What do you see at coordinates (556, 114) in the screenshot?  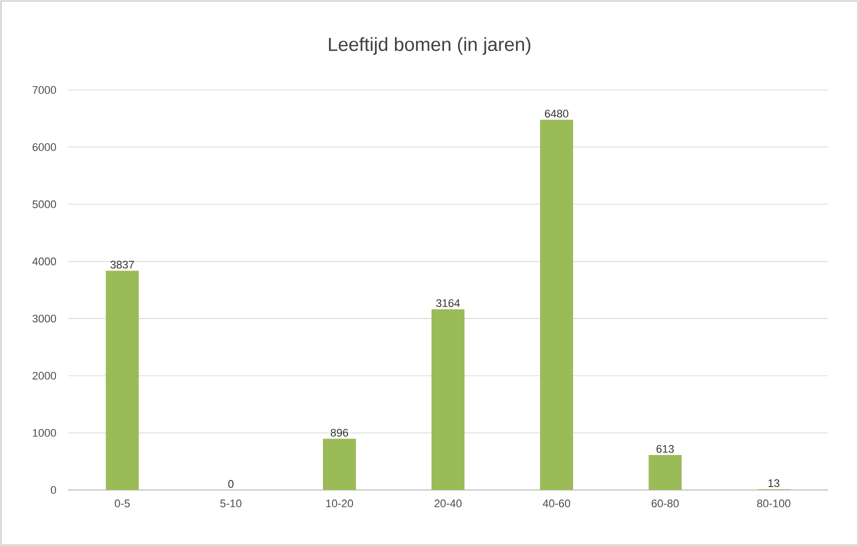 I see `data-label: 6480` at bounding box center [556, 114].